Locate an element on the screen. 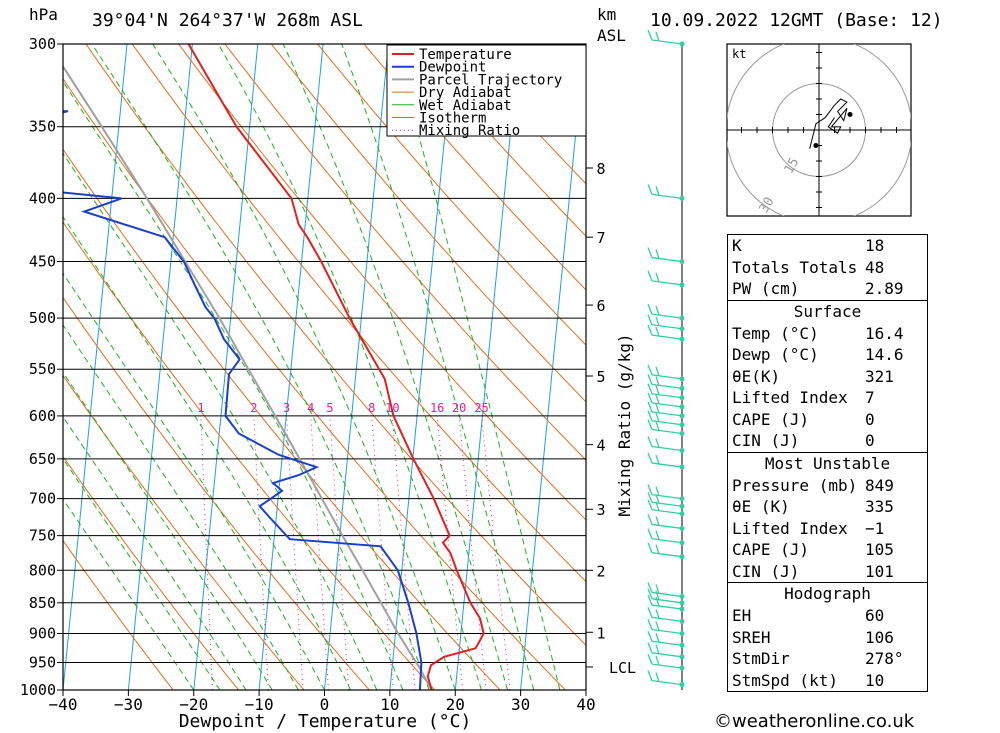  hodograph-indices: EH 60 SREH 106 StmDir 278° StmSpd (kt) 10 is located at coordinates (827, 648).